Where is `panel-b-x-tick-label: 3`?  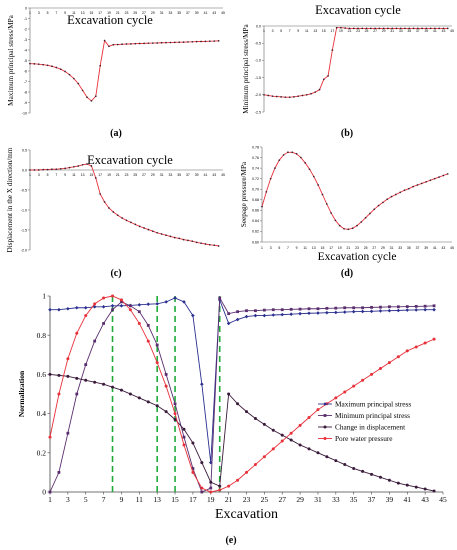 panel-b-x-tick-label: 3 is located at coordinates (273, 31).